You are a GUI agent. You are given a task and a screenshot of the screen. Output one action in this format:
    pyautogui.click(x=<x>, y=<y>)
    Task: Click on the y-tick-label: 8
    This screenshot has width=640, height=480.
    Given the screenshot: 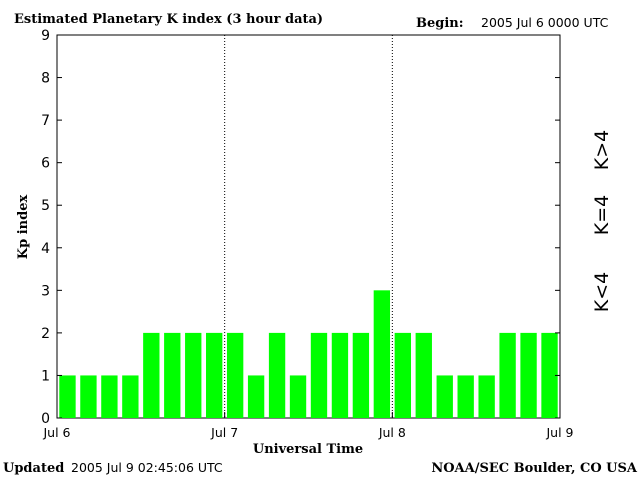 What is the action you would take?
    pyautogui.click(x=45, y=79)
    